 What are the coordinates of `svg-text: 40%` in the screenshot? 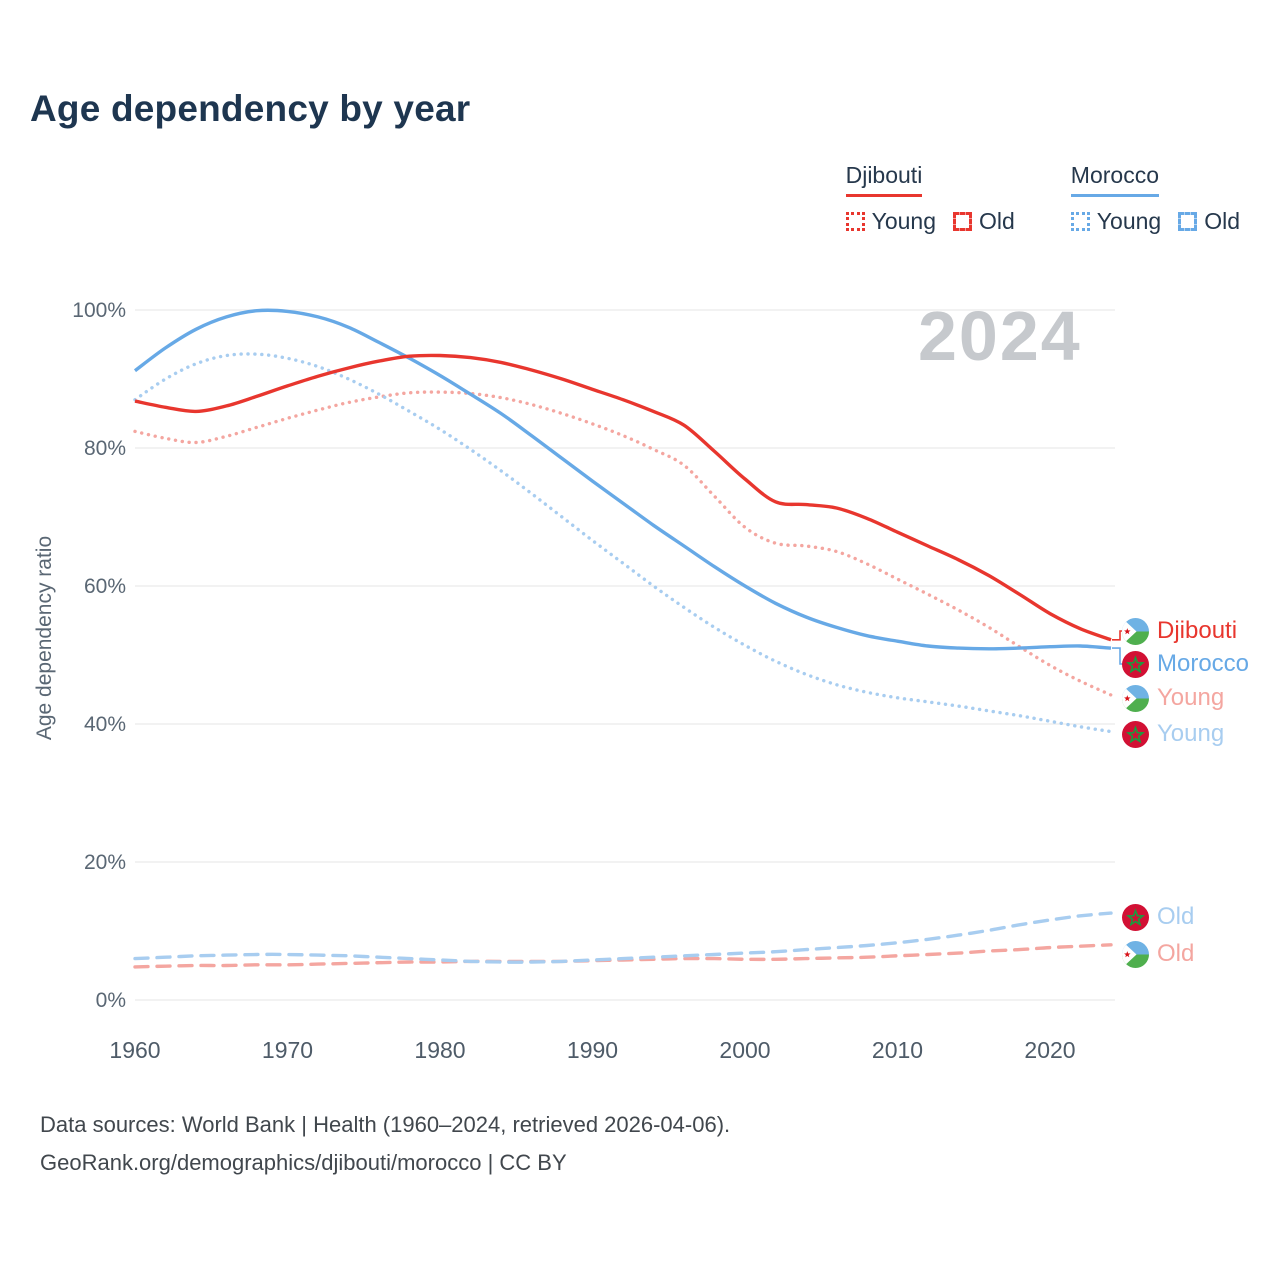 It's located at (105, 724).